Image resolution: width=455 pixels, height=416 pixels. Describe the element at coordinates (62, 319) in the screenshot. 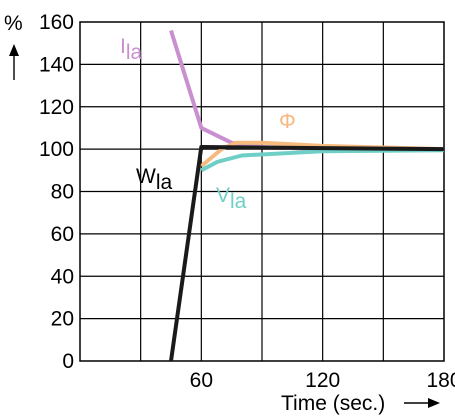

I see `y-tick-label: 20` at that location.